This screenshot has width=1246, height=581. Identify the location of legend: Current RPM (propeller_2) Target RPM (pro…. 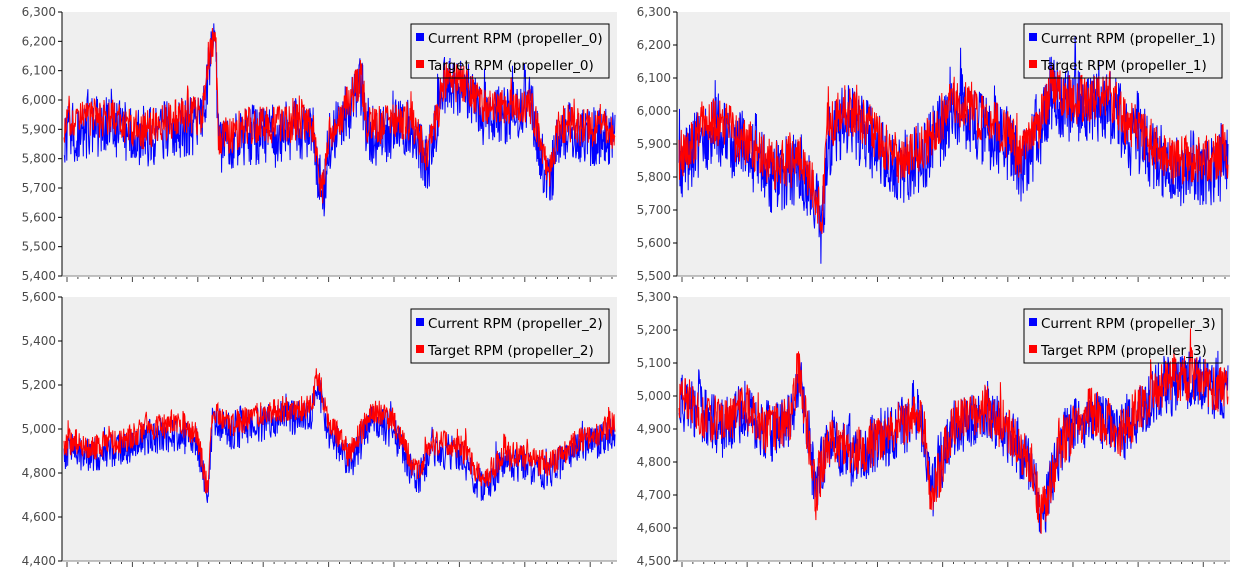
(510, 336).